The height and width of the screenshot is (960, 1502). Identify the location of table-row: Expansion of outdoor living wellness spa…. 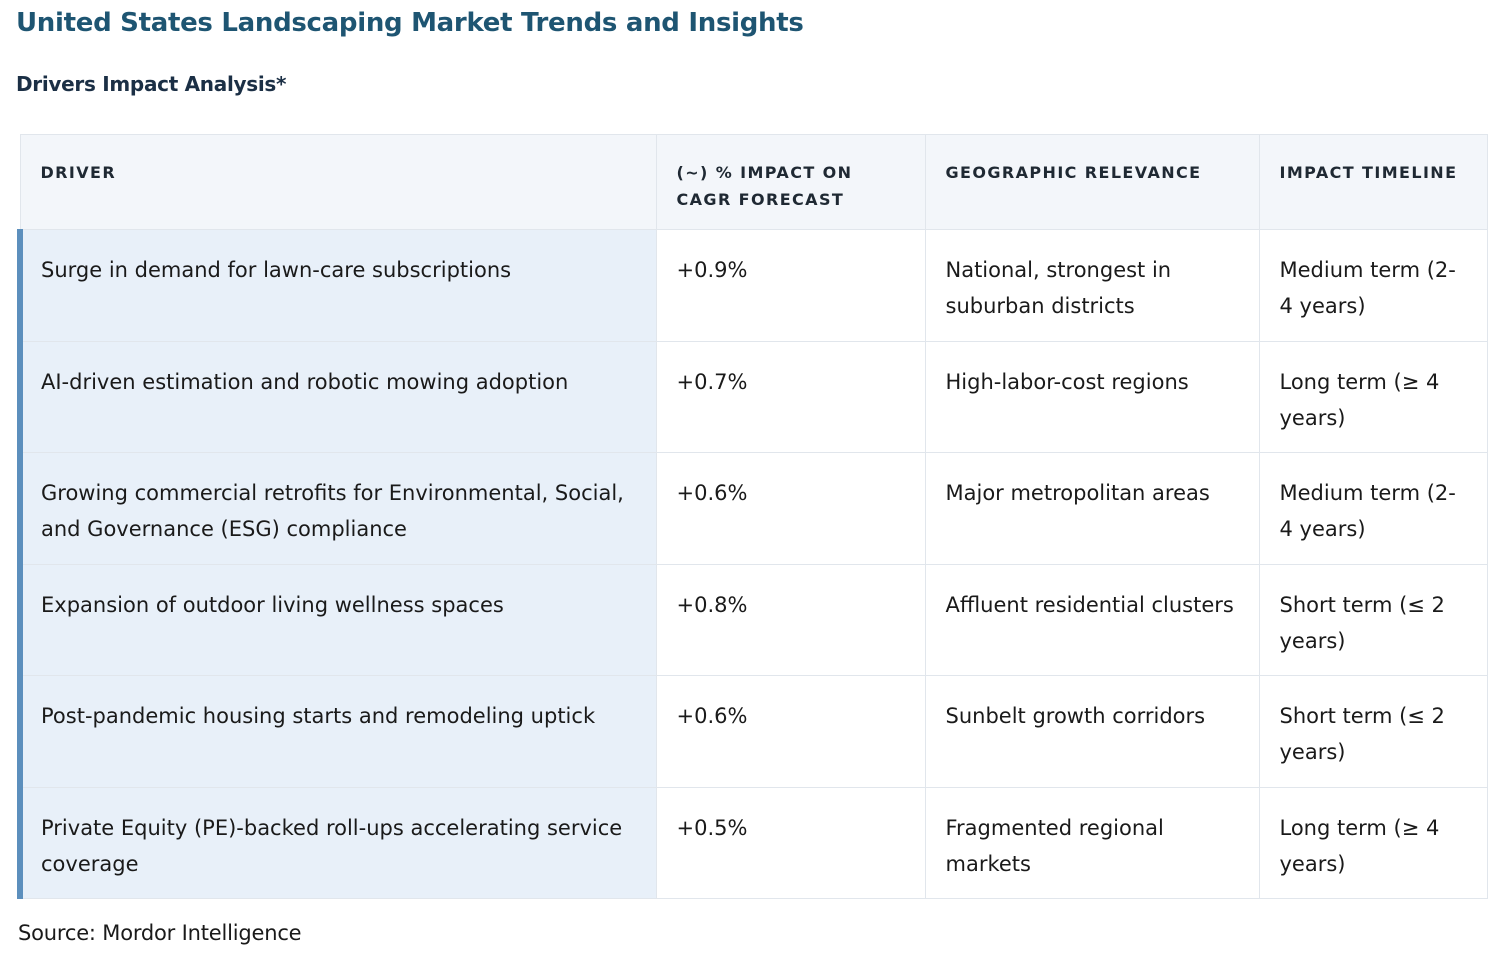
(752, 619).